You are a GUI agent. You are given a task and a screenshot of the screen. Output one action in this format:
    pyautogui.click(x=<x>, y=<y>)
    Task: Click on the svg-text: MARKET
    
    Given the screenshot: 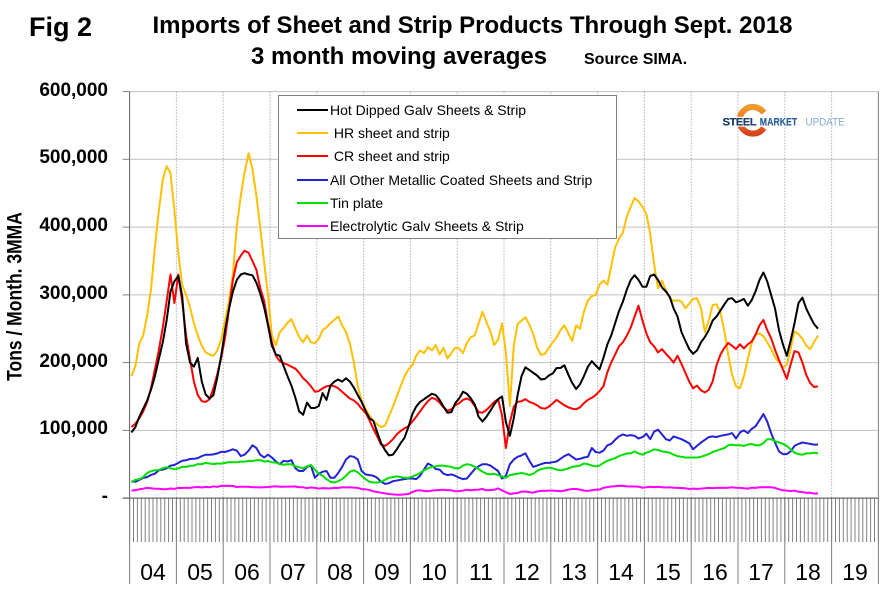 What is the action you would take?
    pyautogui.click(x=778, y=122)
    